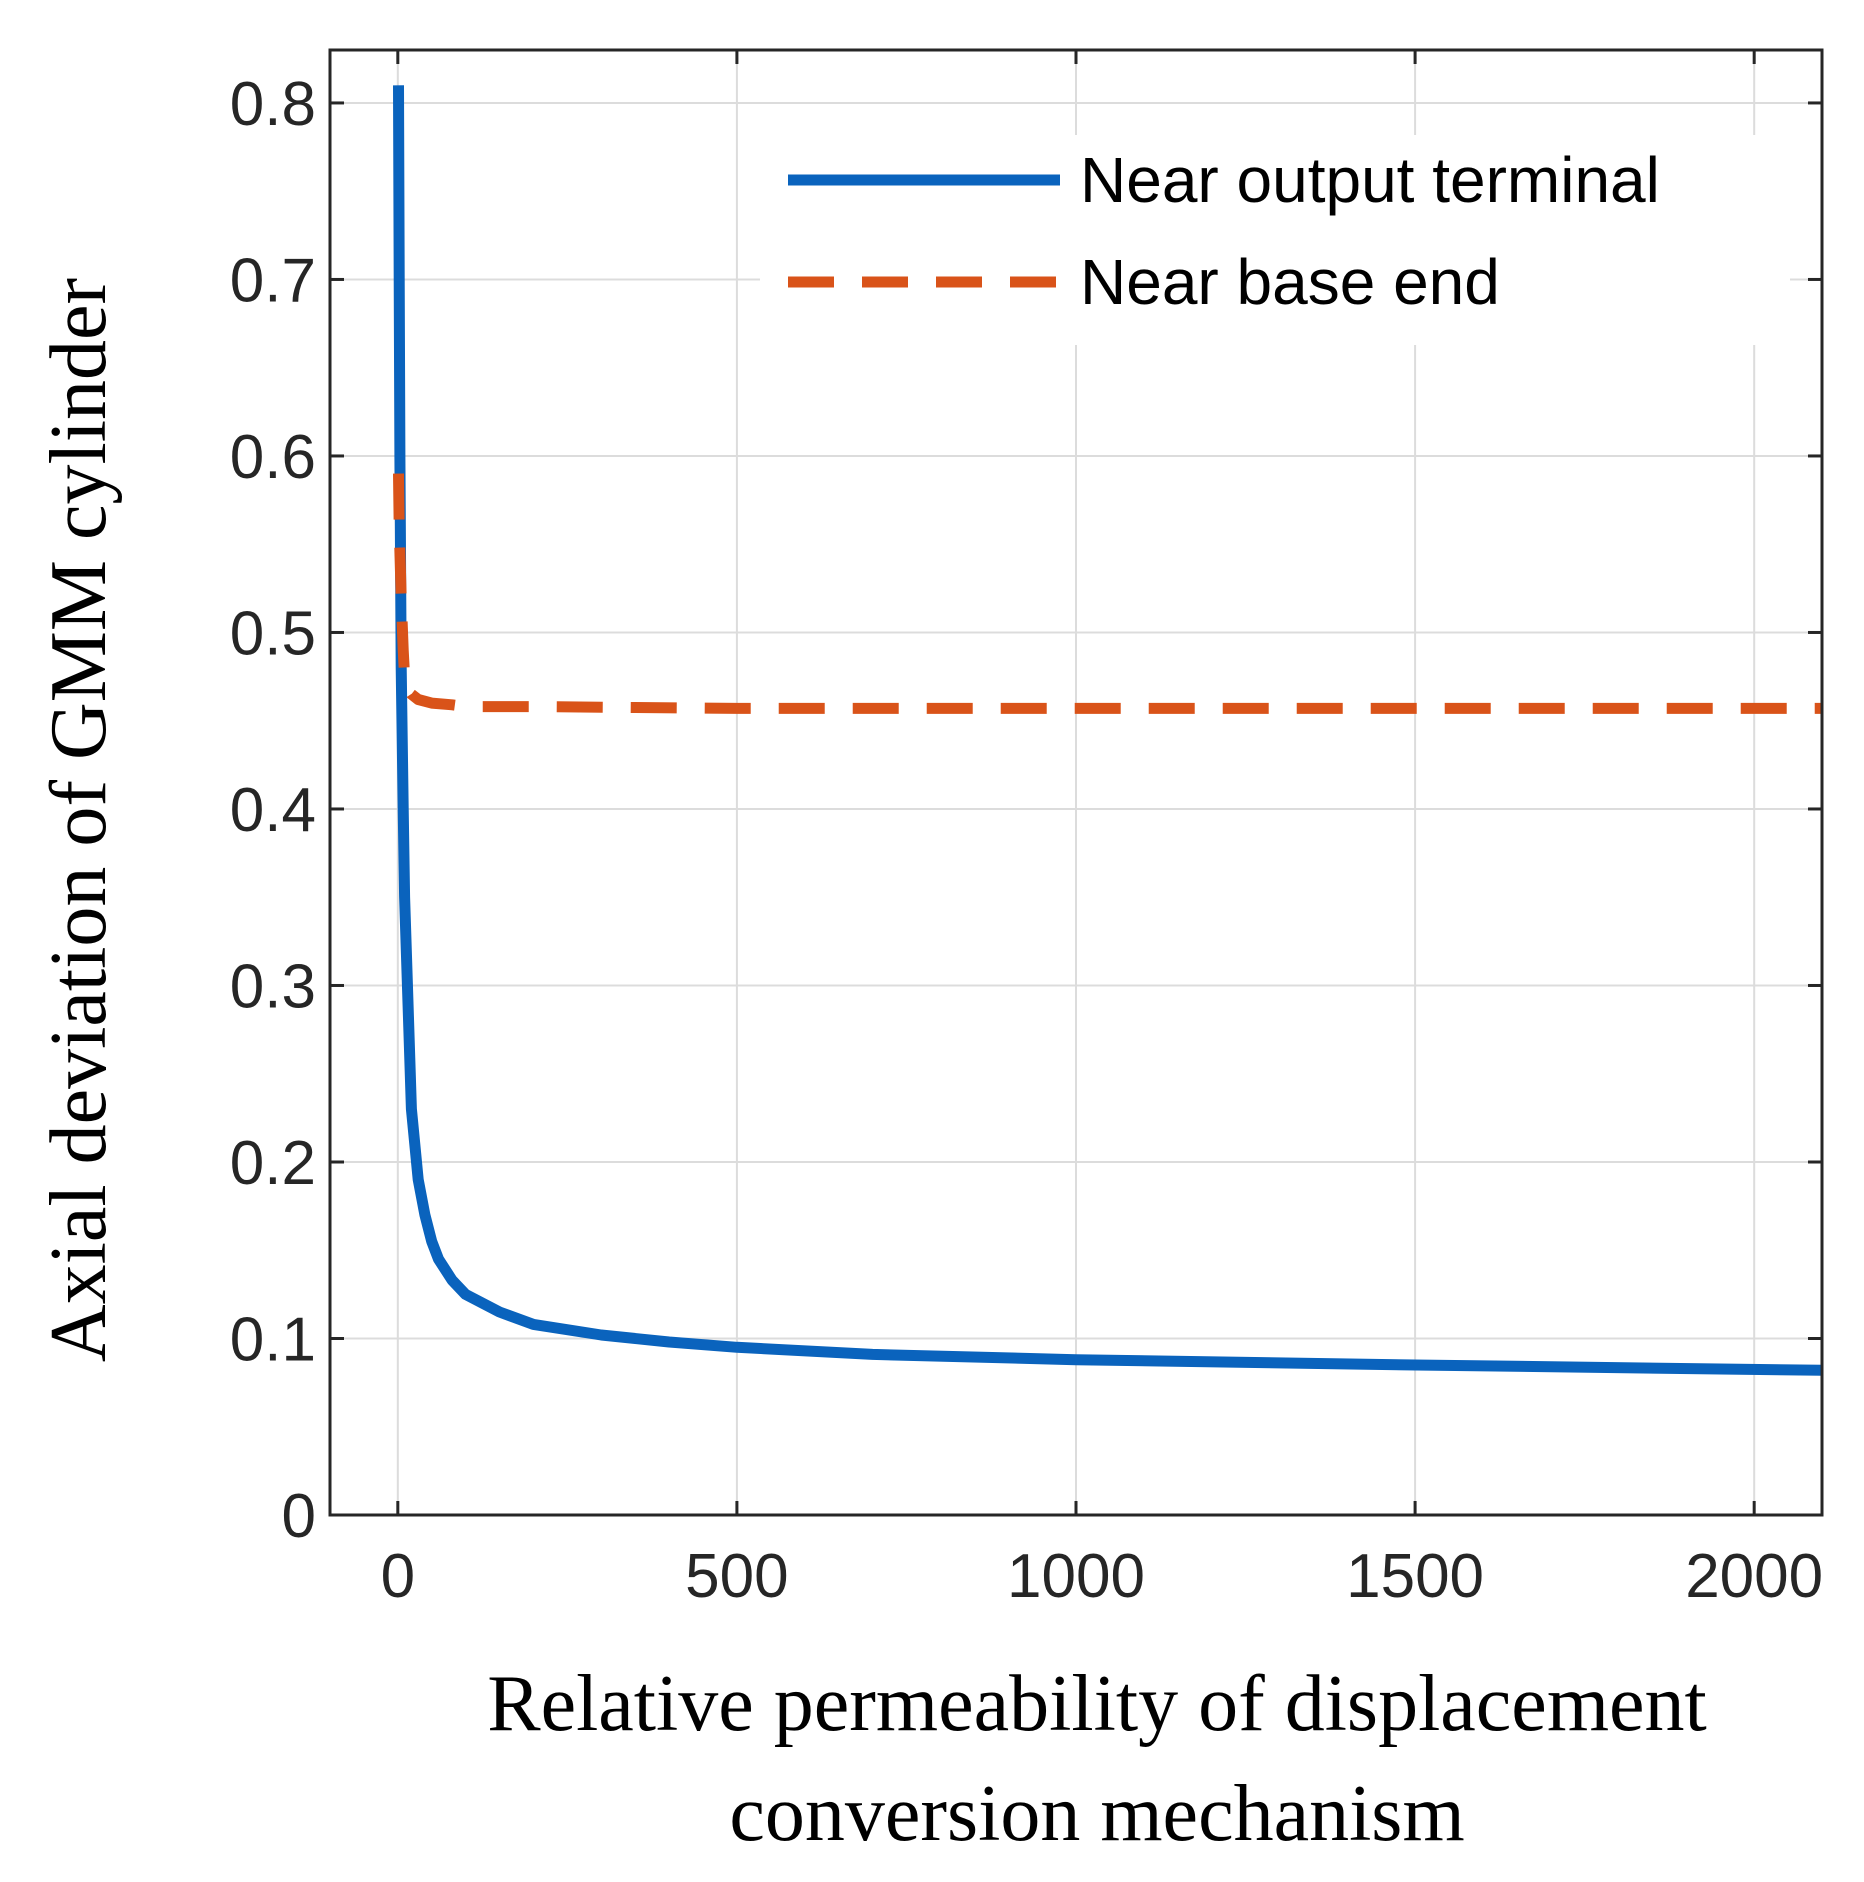  I want to click on y-tick-label: 0.8, so click(273, 104).